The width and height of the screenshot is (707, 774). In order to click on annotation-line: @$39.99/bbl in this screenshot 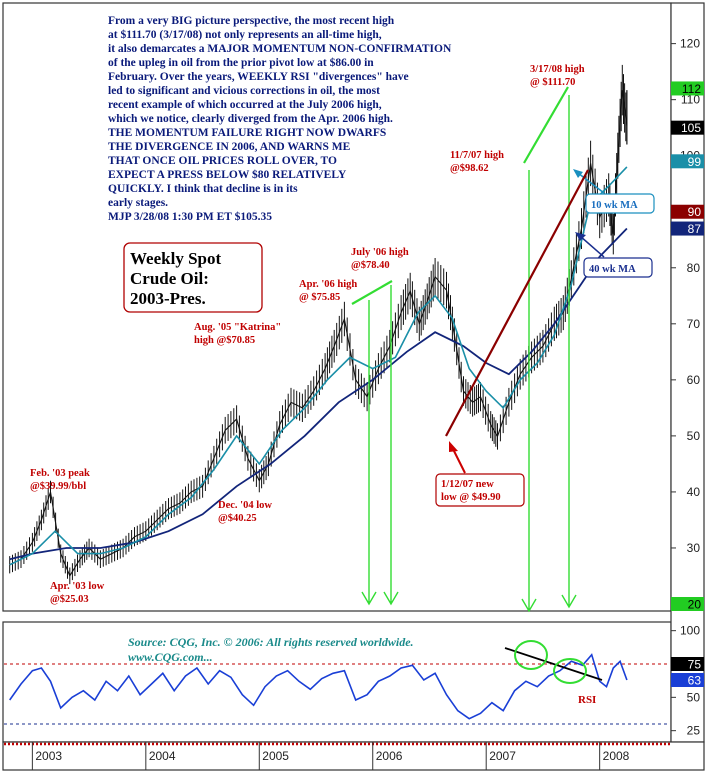, I will do `click(58, 486)`.